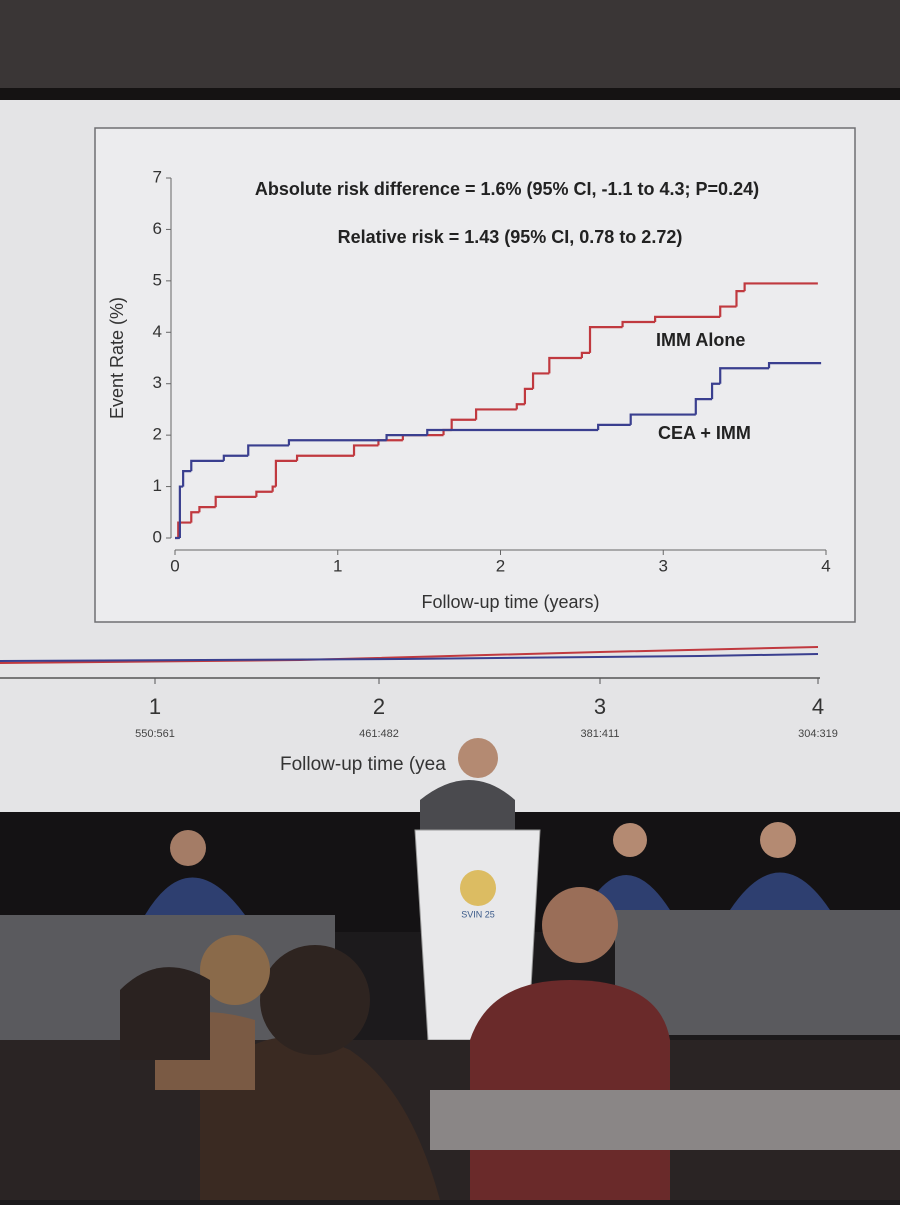 The height and width of the screenshot is (1205, 900). Describe the element at coordinates (757, 972) in the screenshot. I see `table` at that location.